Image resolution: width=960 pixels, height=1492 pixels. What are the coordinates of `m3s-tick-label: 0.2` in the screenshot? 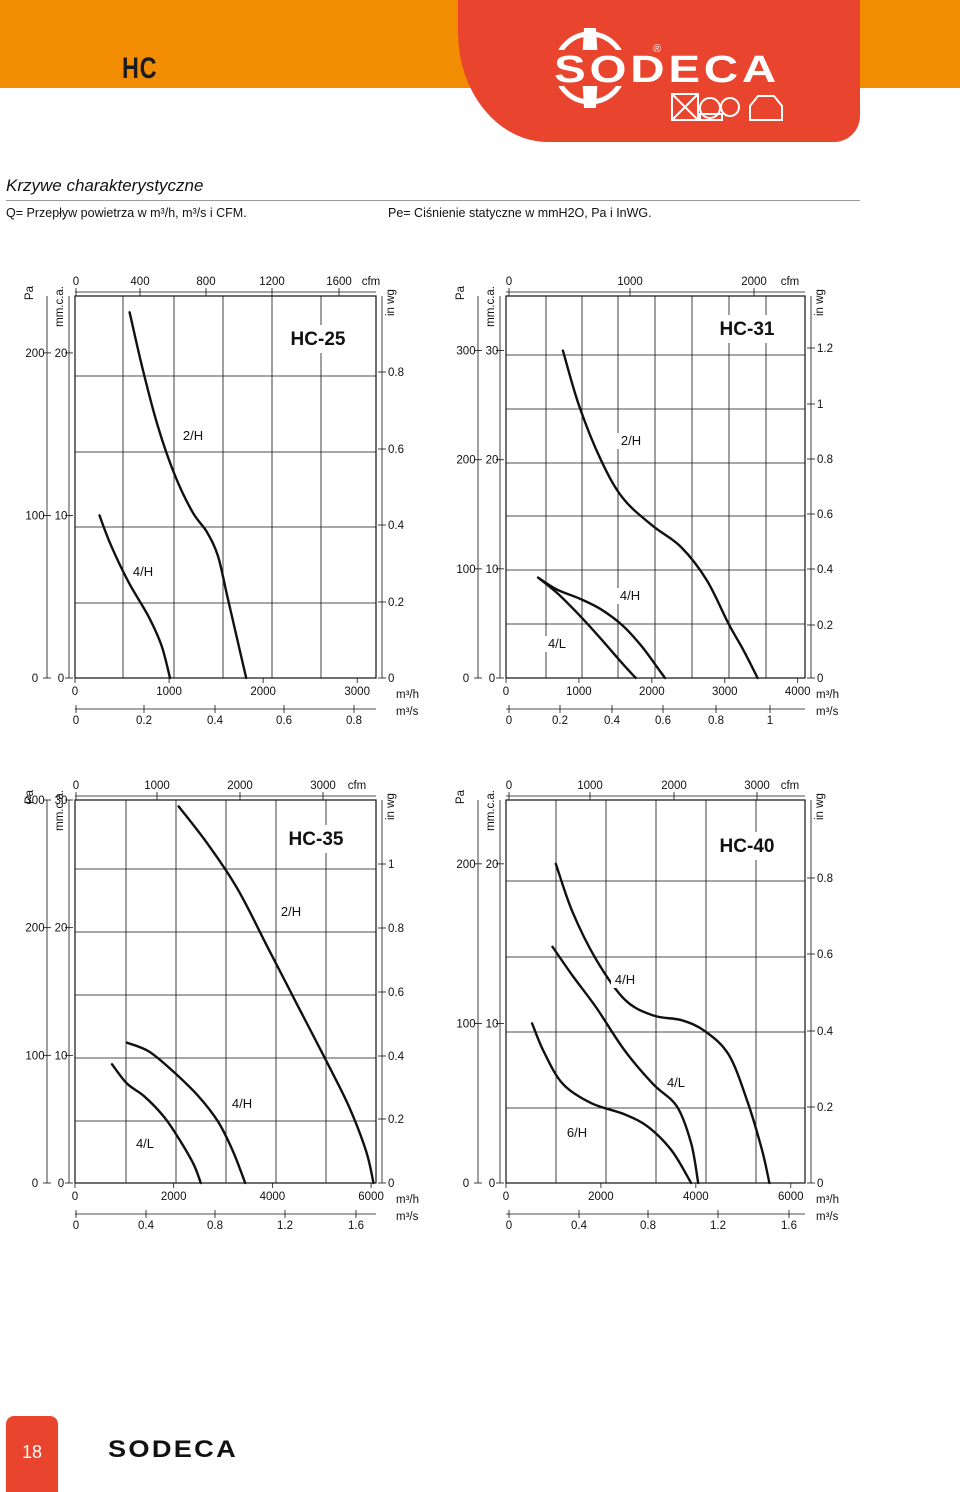 It's located at (560, 721).